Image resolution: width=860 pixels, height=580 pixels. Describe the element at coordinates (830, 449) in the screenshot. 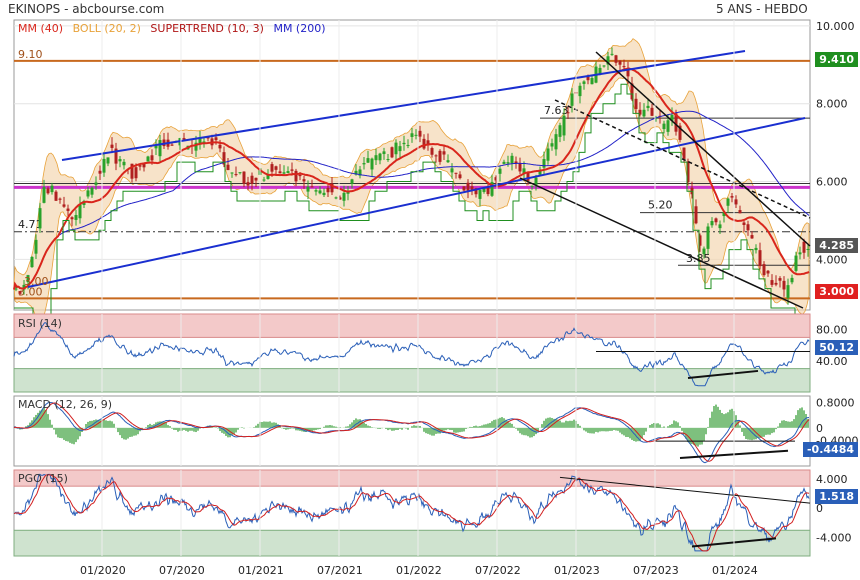

I see `tag-macd: -0.4484` at that location.